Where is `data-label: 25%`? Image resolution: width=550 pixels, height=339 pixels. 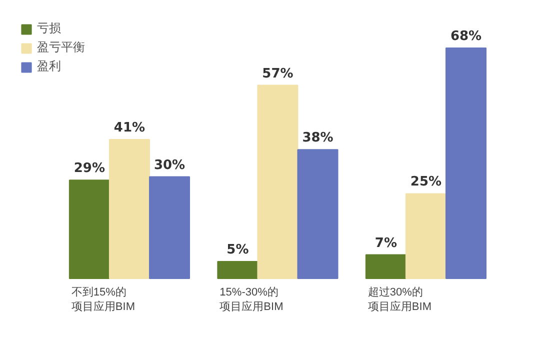 data-label: 25% is located at coordinates (426, 182).